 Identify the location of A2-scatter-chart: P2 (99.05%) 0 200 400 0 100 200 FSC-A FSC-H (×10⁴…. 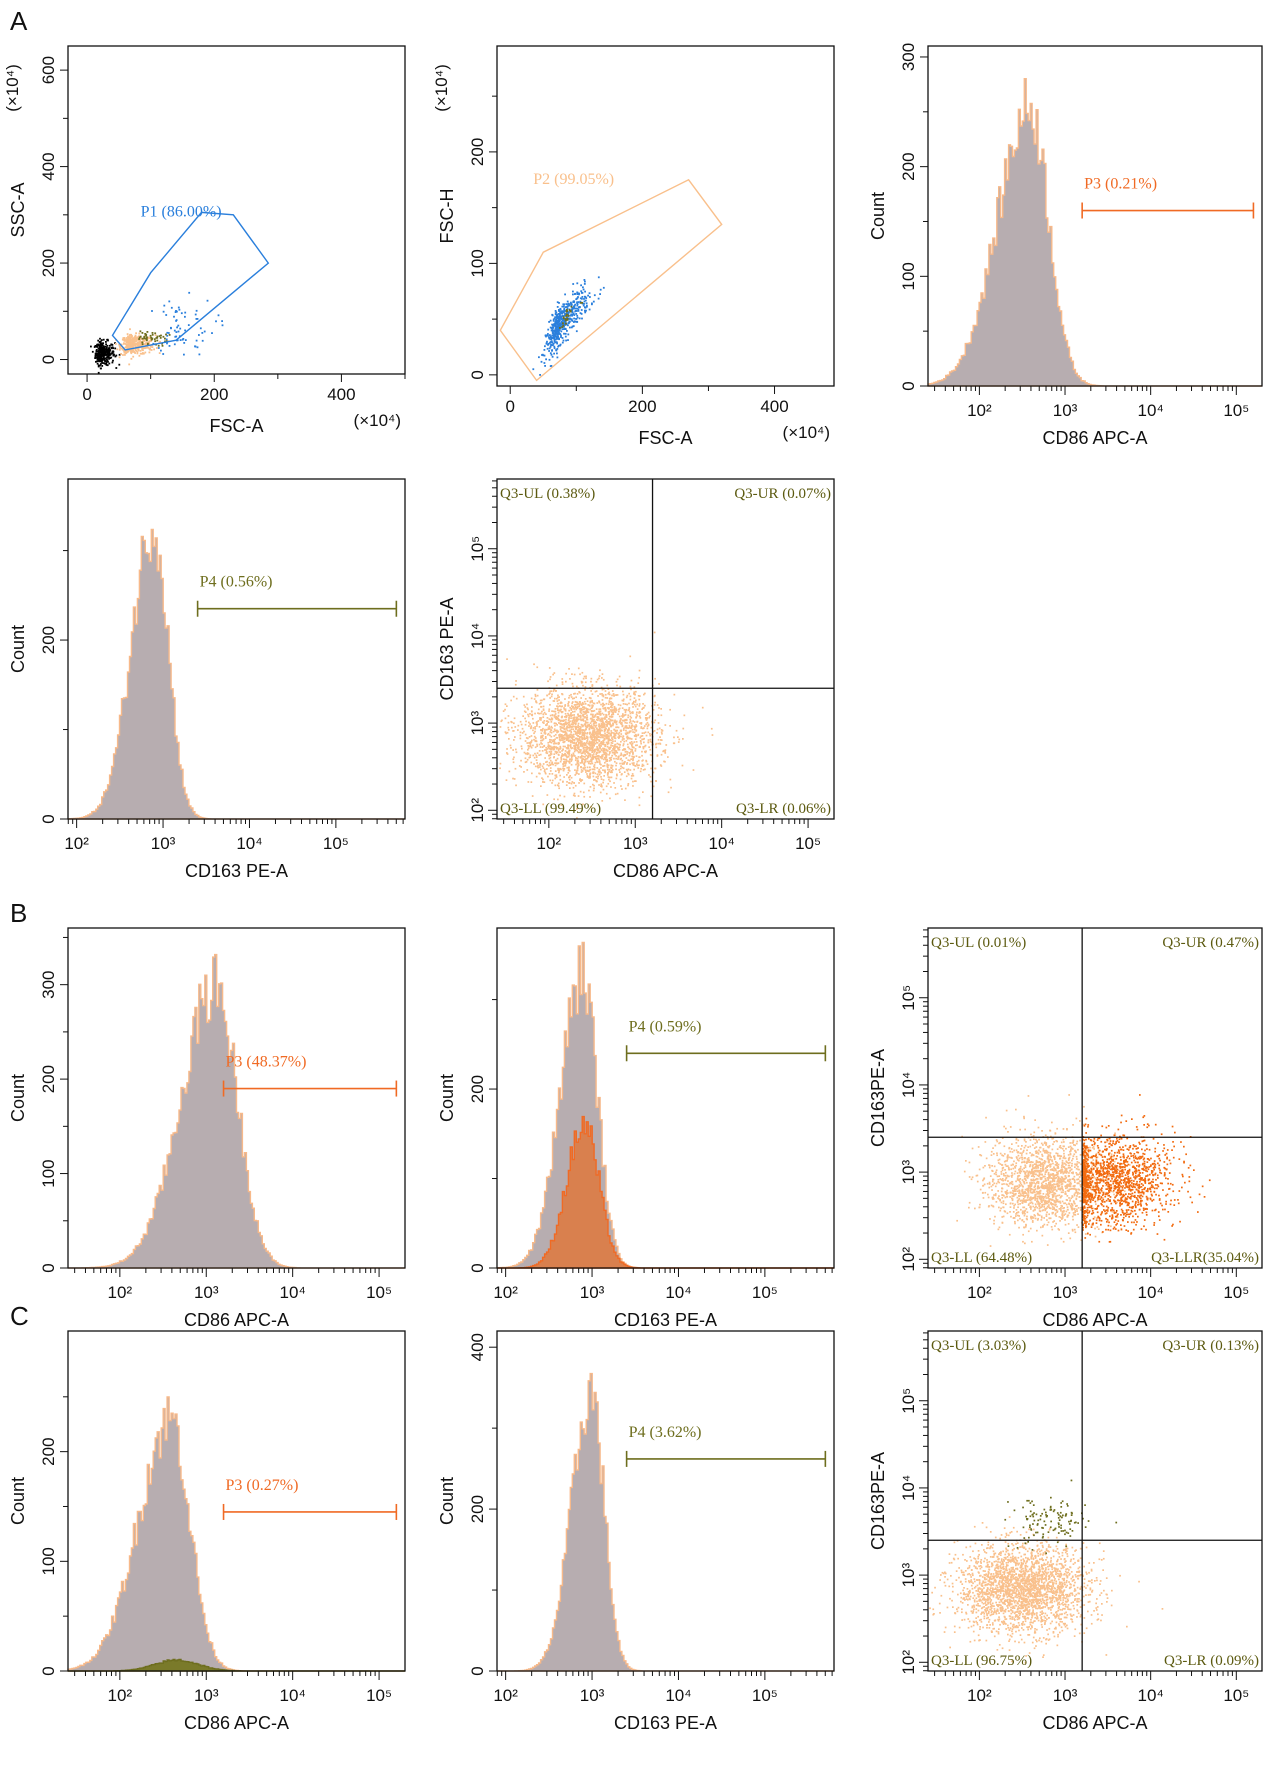
(633, 246).